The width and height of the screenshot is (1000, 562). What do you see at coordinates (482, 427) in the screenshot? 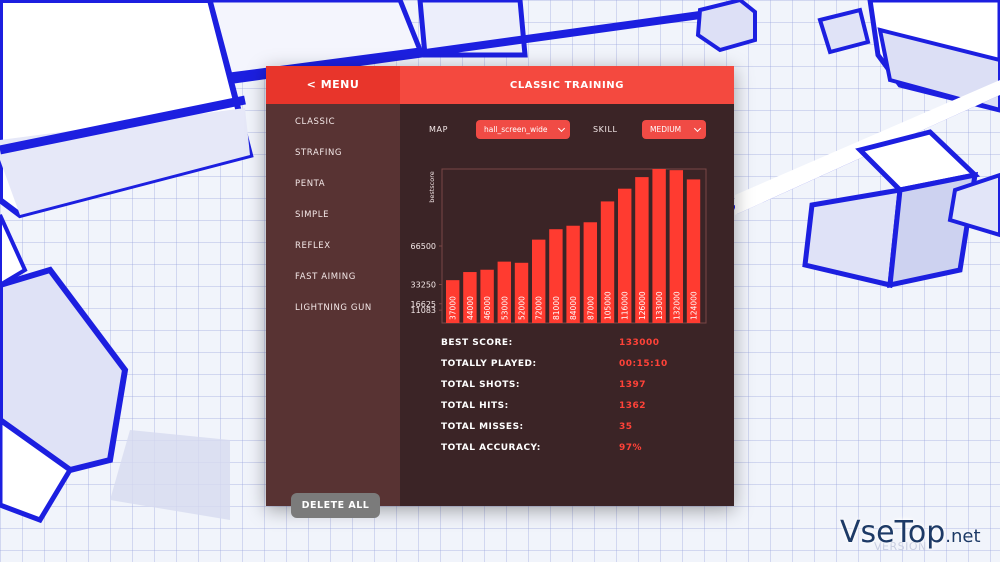
I see `stat-label: TOTAL MISSES:` at bounding box center [482, 427].